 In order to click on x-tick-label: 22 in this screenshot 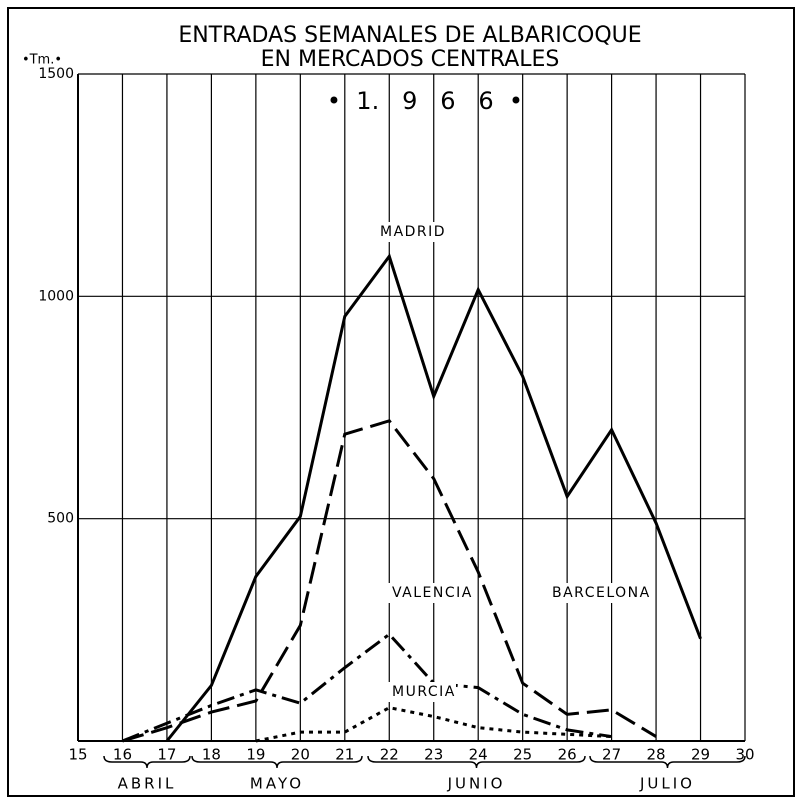, I will do `click(389, 755)`.